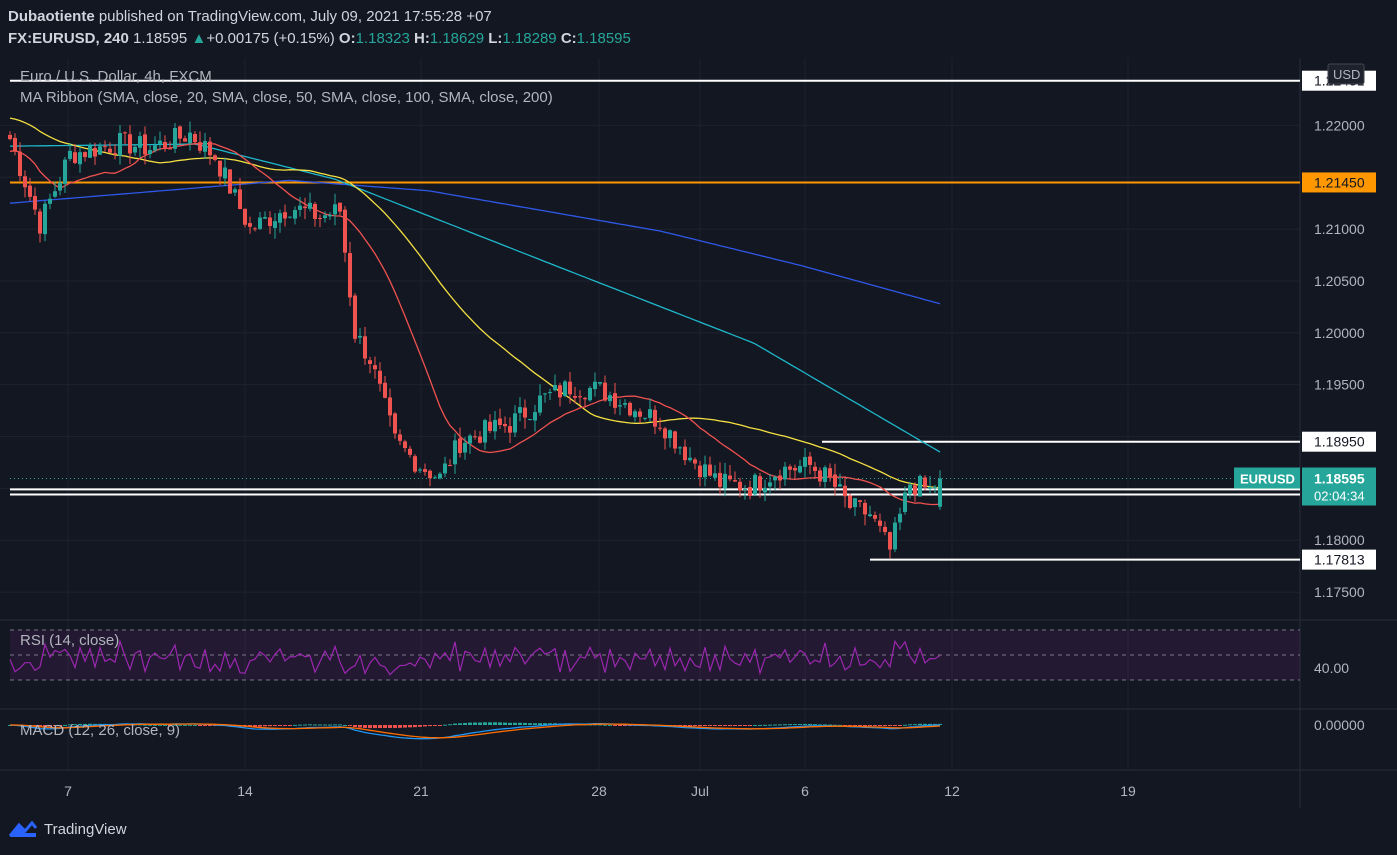 Image resolution: width=1397 pixels, height=855 pixels. I want to click on rsi-legend: RSI (14, close), so click(70, 640).